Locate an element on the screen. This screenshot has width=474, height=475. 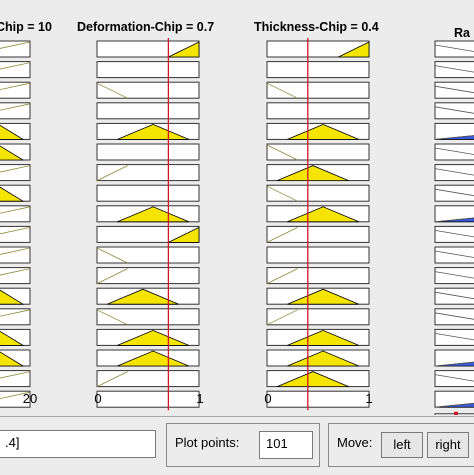
rule-11-col-4-cell is located at coordinates (454, 255).